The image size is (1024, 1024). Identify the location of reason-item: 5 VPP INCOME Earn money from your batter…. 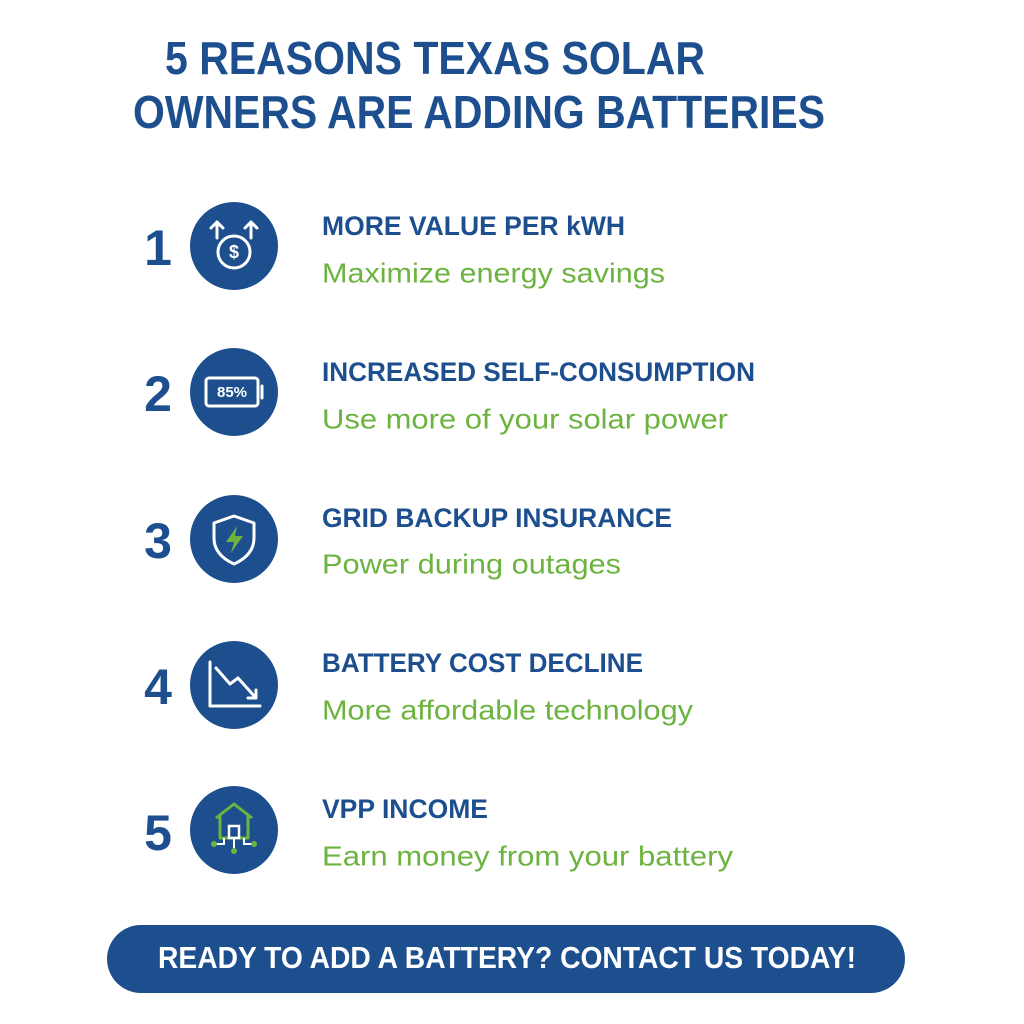
(438, 830).